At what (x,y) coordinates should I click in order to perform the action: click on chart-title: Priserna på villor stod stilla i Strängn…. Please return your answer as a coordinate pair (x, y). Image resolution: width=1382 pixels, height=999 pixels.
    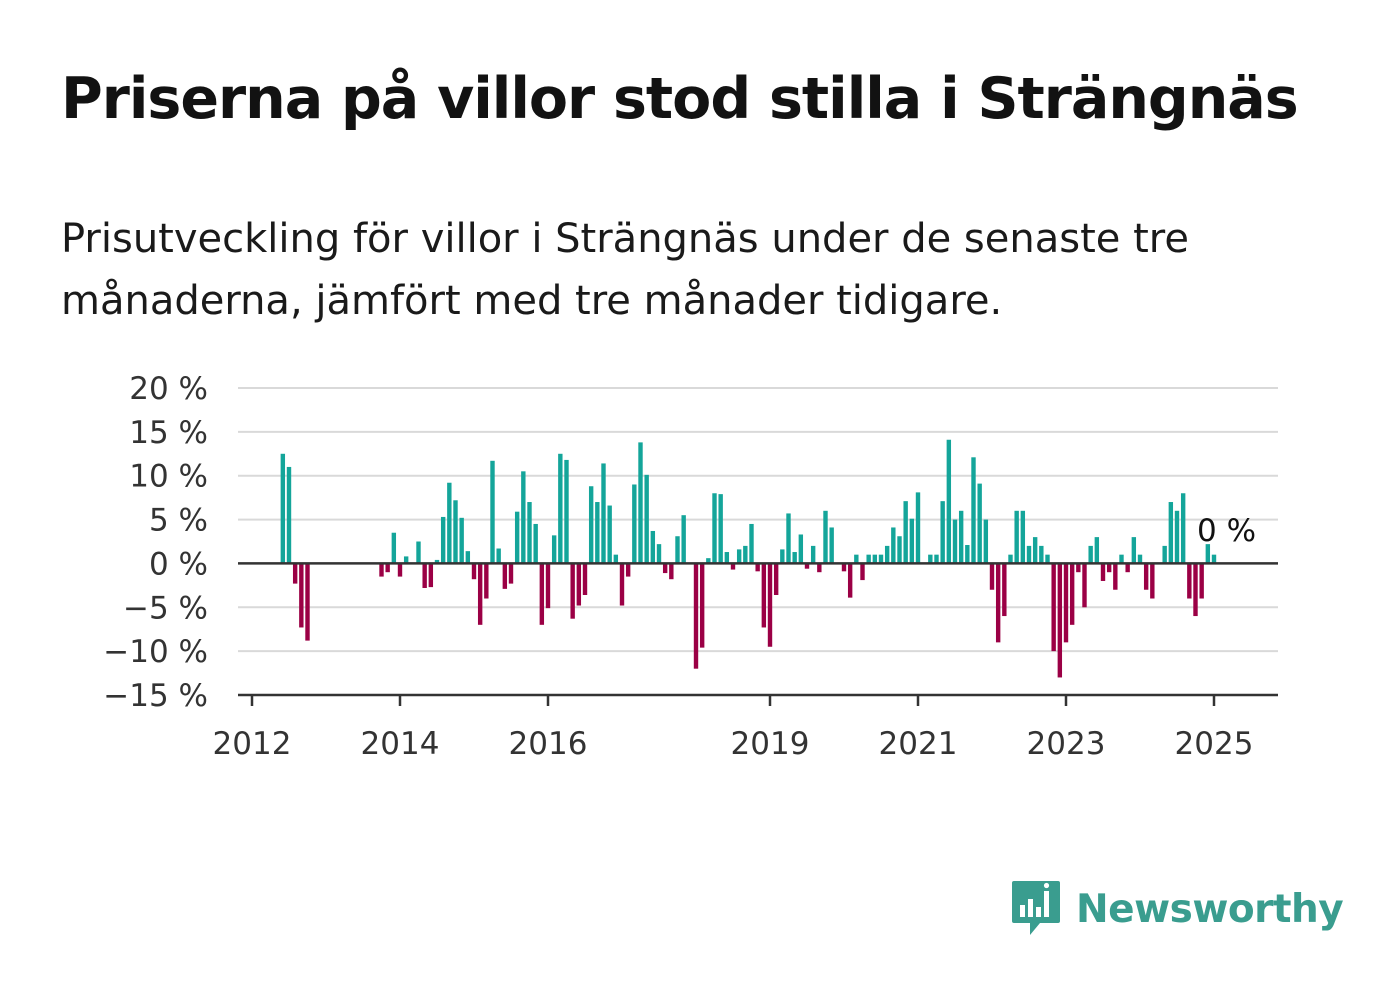
    Looking at the image, I should click on (680, 99).